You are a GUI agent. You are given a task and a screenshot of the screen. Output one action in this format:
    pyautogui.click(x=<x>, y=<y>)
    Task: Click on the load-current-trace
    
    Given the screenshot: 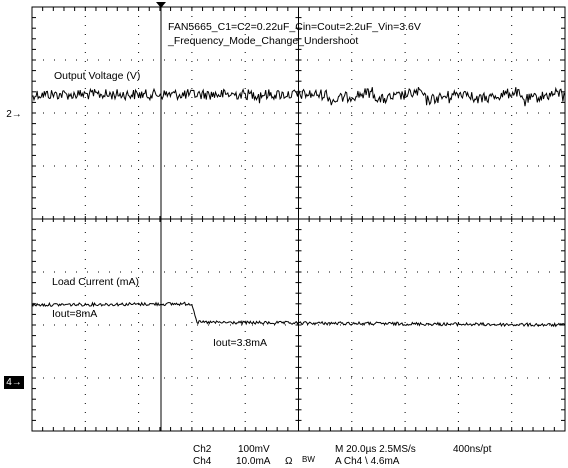 What is the action you would take?
    pyautogui.click(x=298, y=314)
    